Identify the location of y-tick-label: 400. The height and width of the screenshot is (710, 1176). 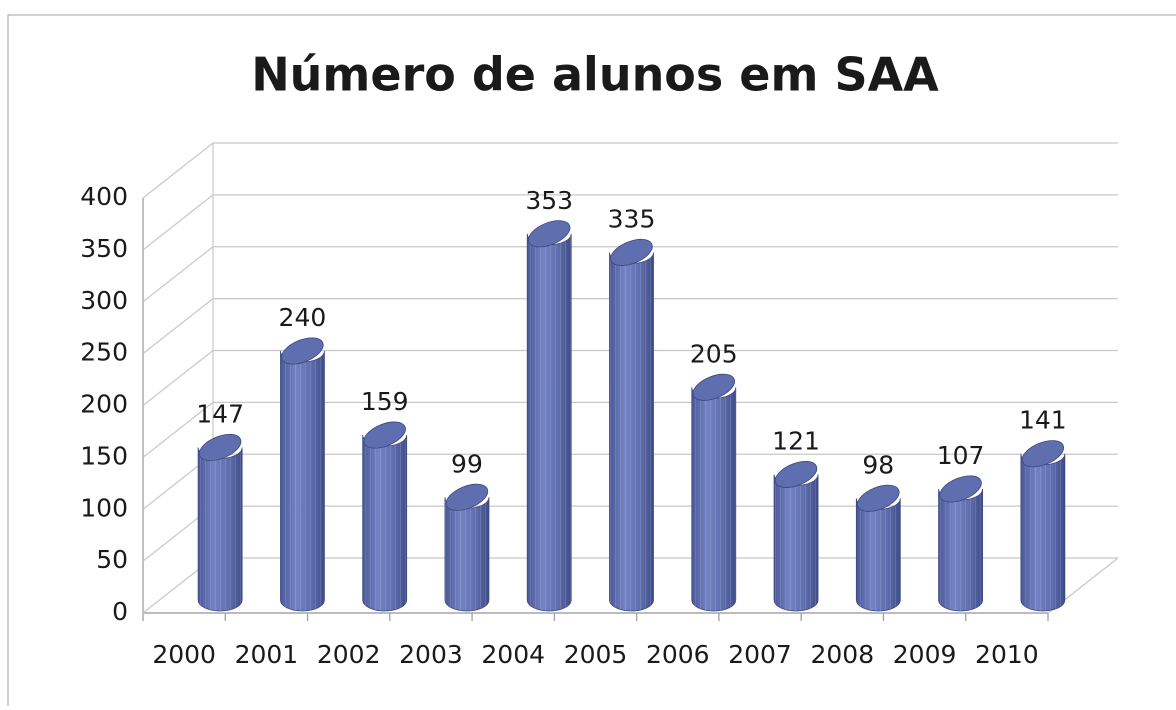
(104, 196).